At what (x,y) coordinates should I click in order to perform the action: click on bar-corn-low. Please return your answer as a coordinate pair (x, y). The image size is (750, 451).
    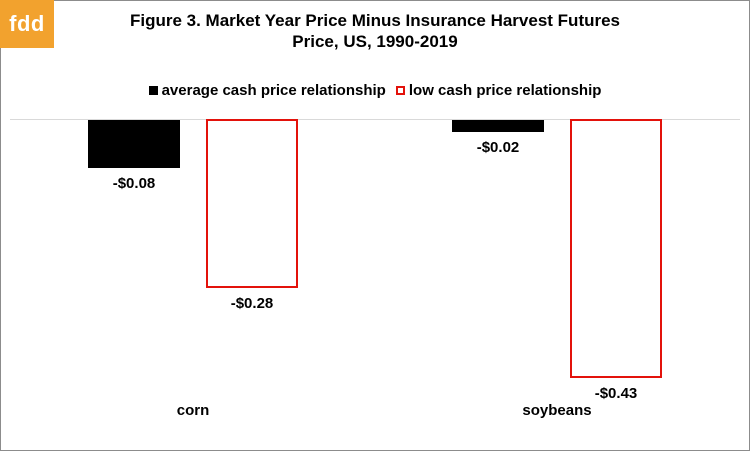
    Looking at the image, I should click on (252, 203).